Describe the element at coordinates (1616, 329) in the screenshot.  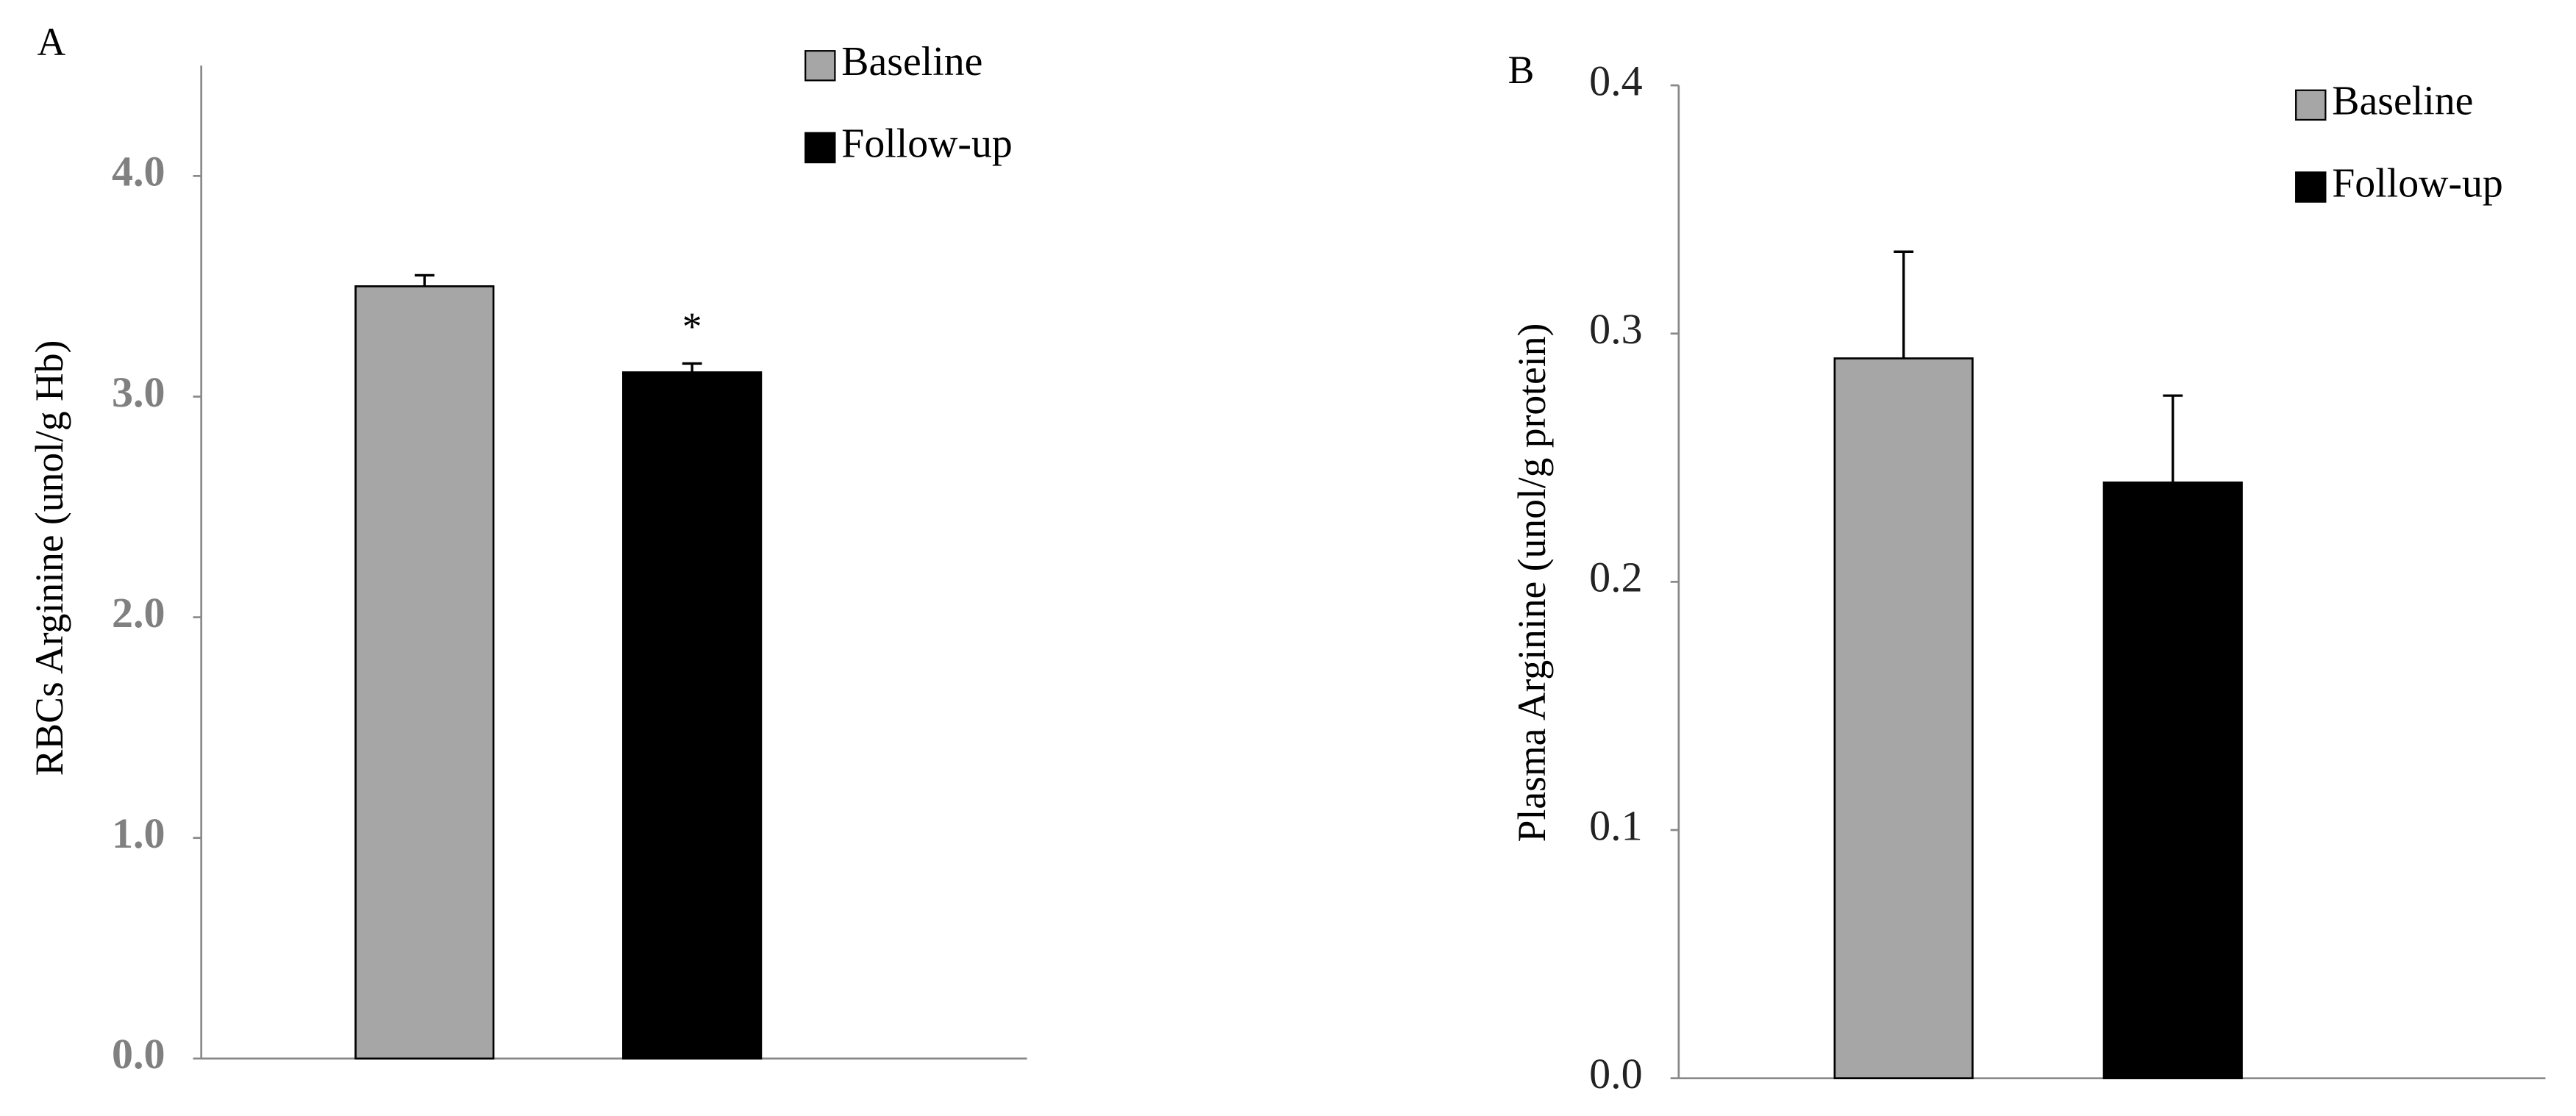
I see `y-tick-label: 0.3` at that location.